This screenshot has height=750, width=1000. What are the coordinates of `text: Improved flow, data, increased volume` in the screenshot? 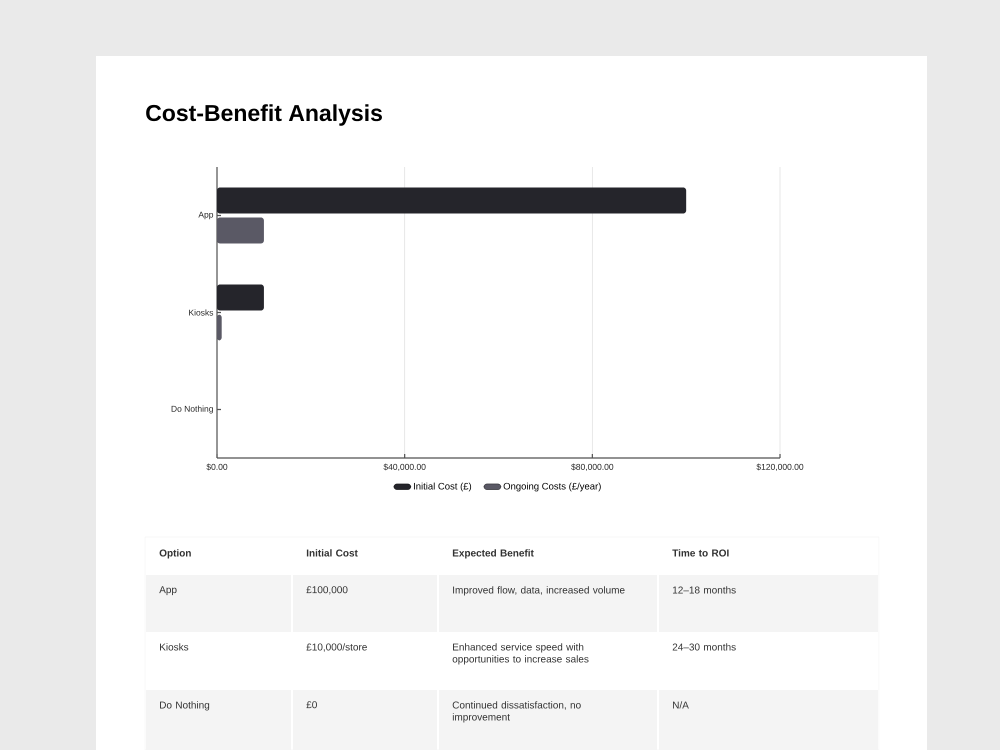 It's located at (539, 591).